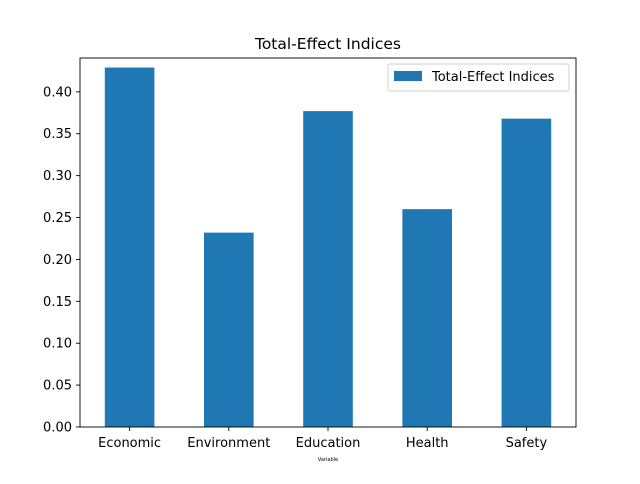 This screenshot has height=484, width=640. Describe the element at coordinates (57, 176) in the screenshot. I see `y-tick-label: 0.30` at that location.